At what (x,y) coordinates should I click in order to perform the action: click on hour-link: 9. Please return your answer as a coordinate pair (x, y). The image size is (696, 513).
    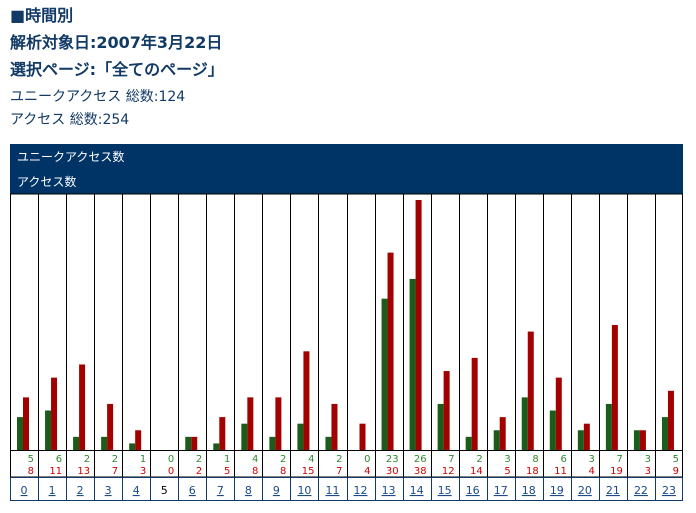
    Looking at the image, I should click on (276, 490).